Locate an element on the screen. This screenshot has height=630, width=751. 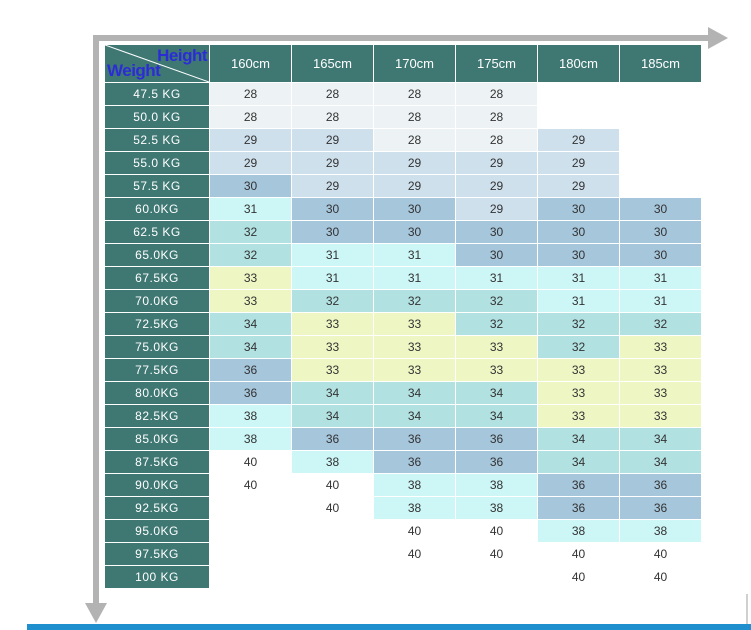
table-row: 87.5KG 40 38 36 36 34 34 is located at coordinates (403, 462).